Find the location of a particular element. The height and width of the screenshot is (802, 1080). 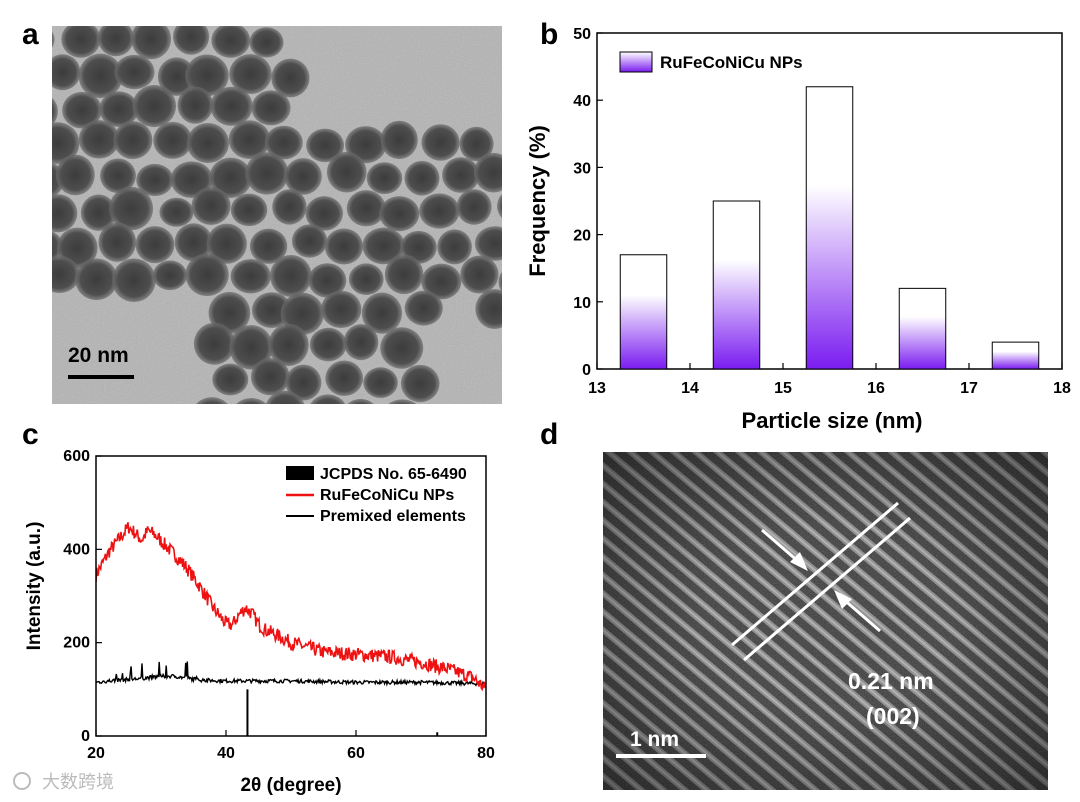

x-ticks: 13 14 15 16 17 18 is located at coordinates (829, 380).